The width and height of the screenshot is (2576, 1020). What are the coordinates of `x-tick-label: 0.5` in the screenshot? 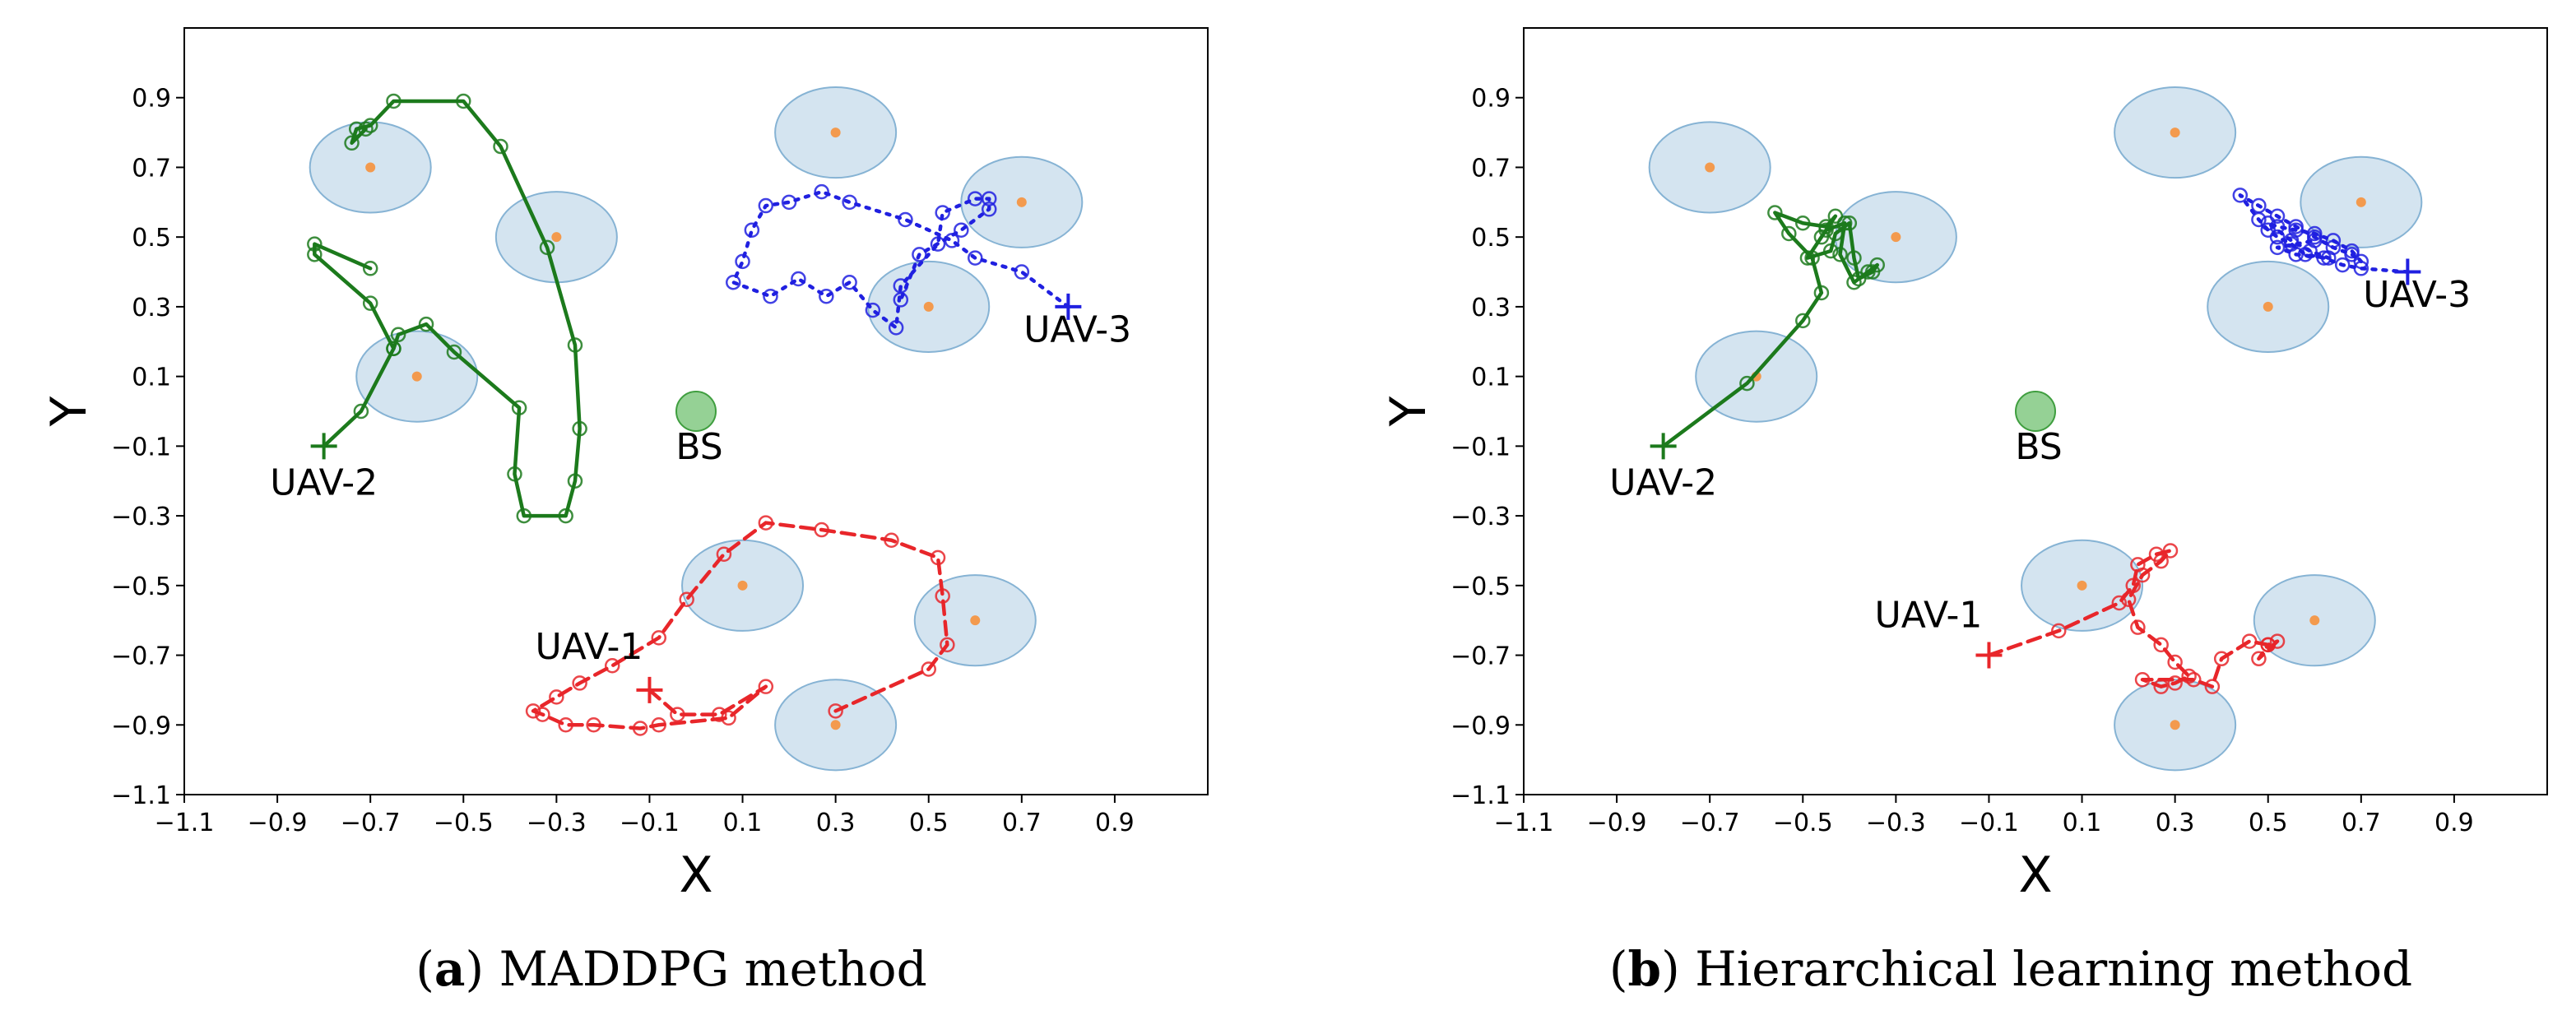 It's located at (2268, 823).